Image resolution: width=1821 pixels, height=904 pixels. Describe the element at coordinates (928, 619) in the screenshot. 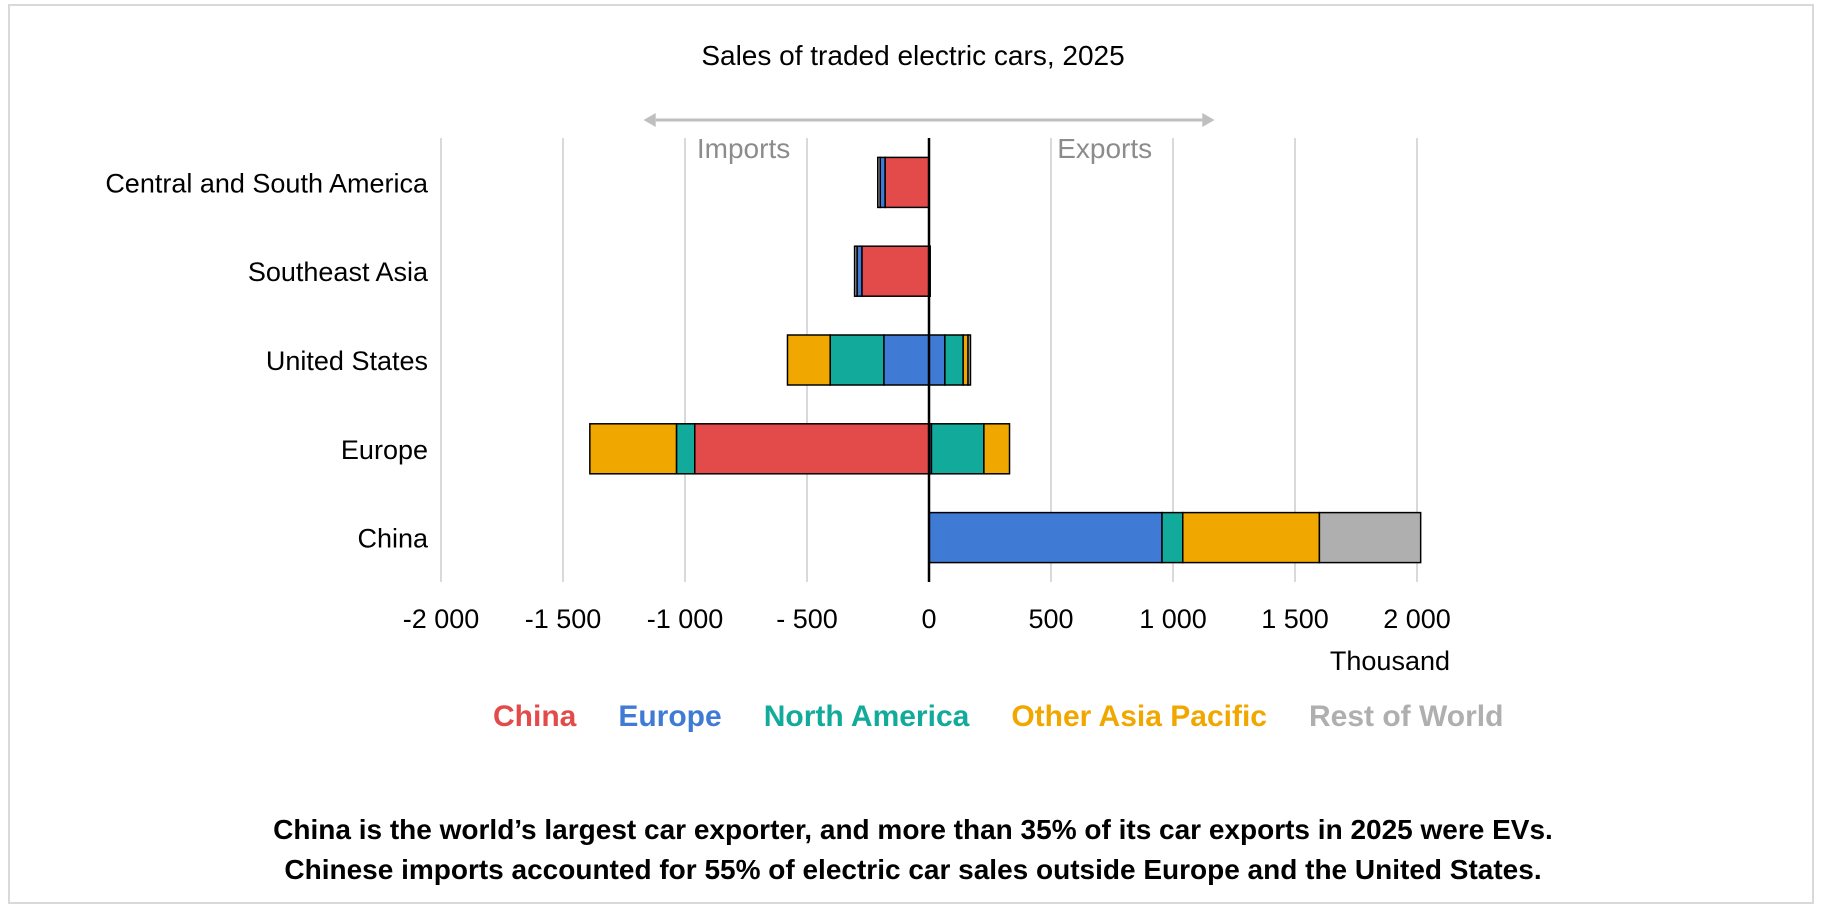

I see `x-tick-label: 0` at that location.